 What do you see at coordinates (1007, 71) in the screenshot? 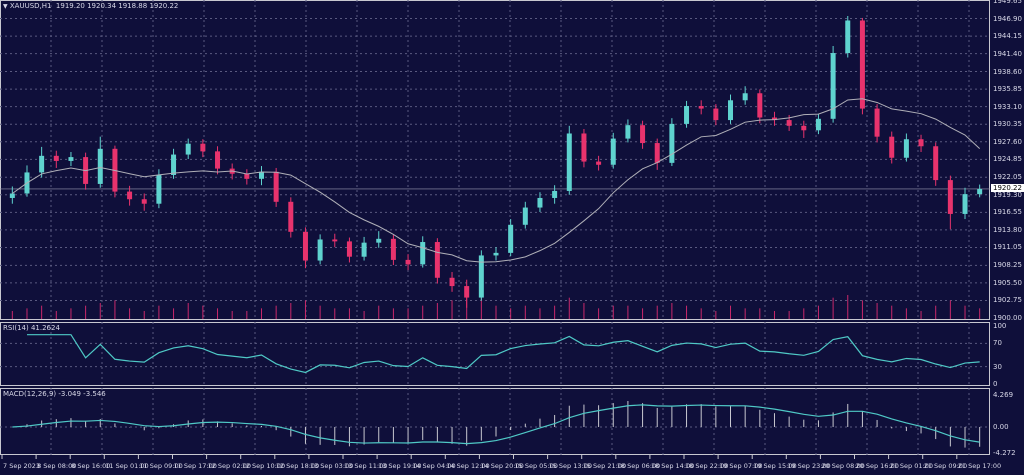
I see `price-tick: 1938.60` at bounding box center [1007, 71].